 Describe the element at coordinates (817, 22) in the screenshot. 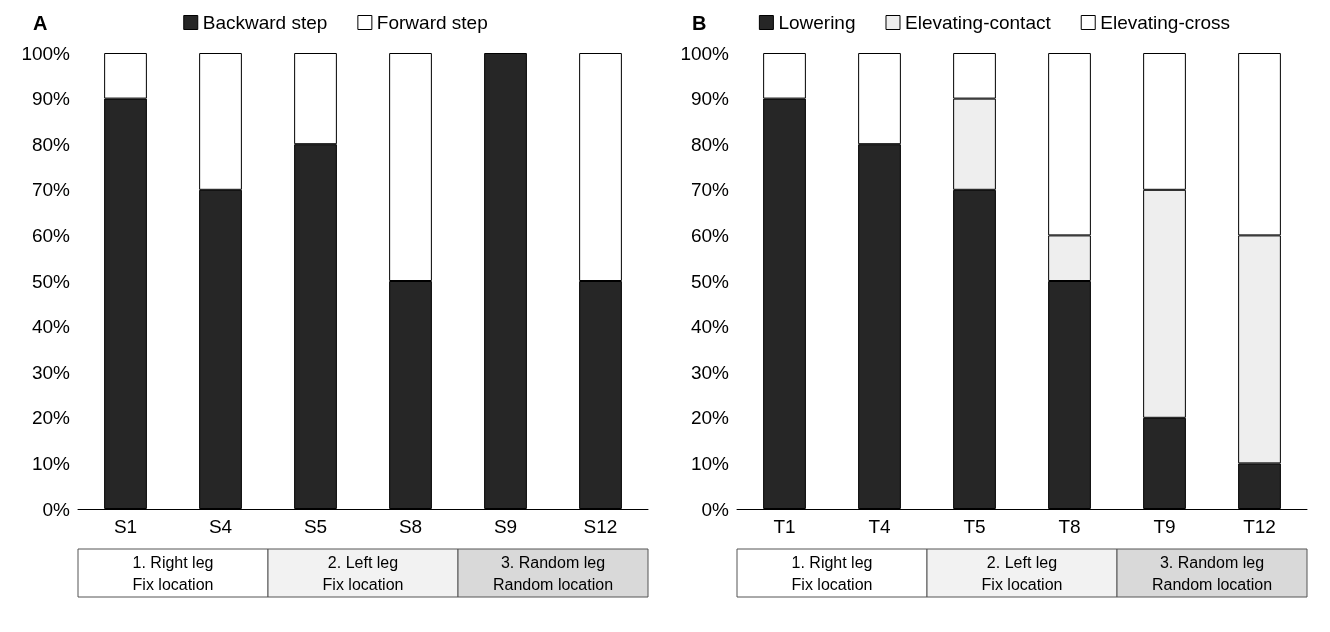

I see `legend-label: Lowering` at that location.